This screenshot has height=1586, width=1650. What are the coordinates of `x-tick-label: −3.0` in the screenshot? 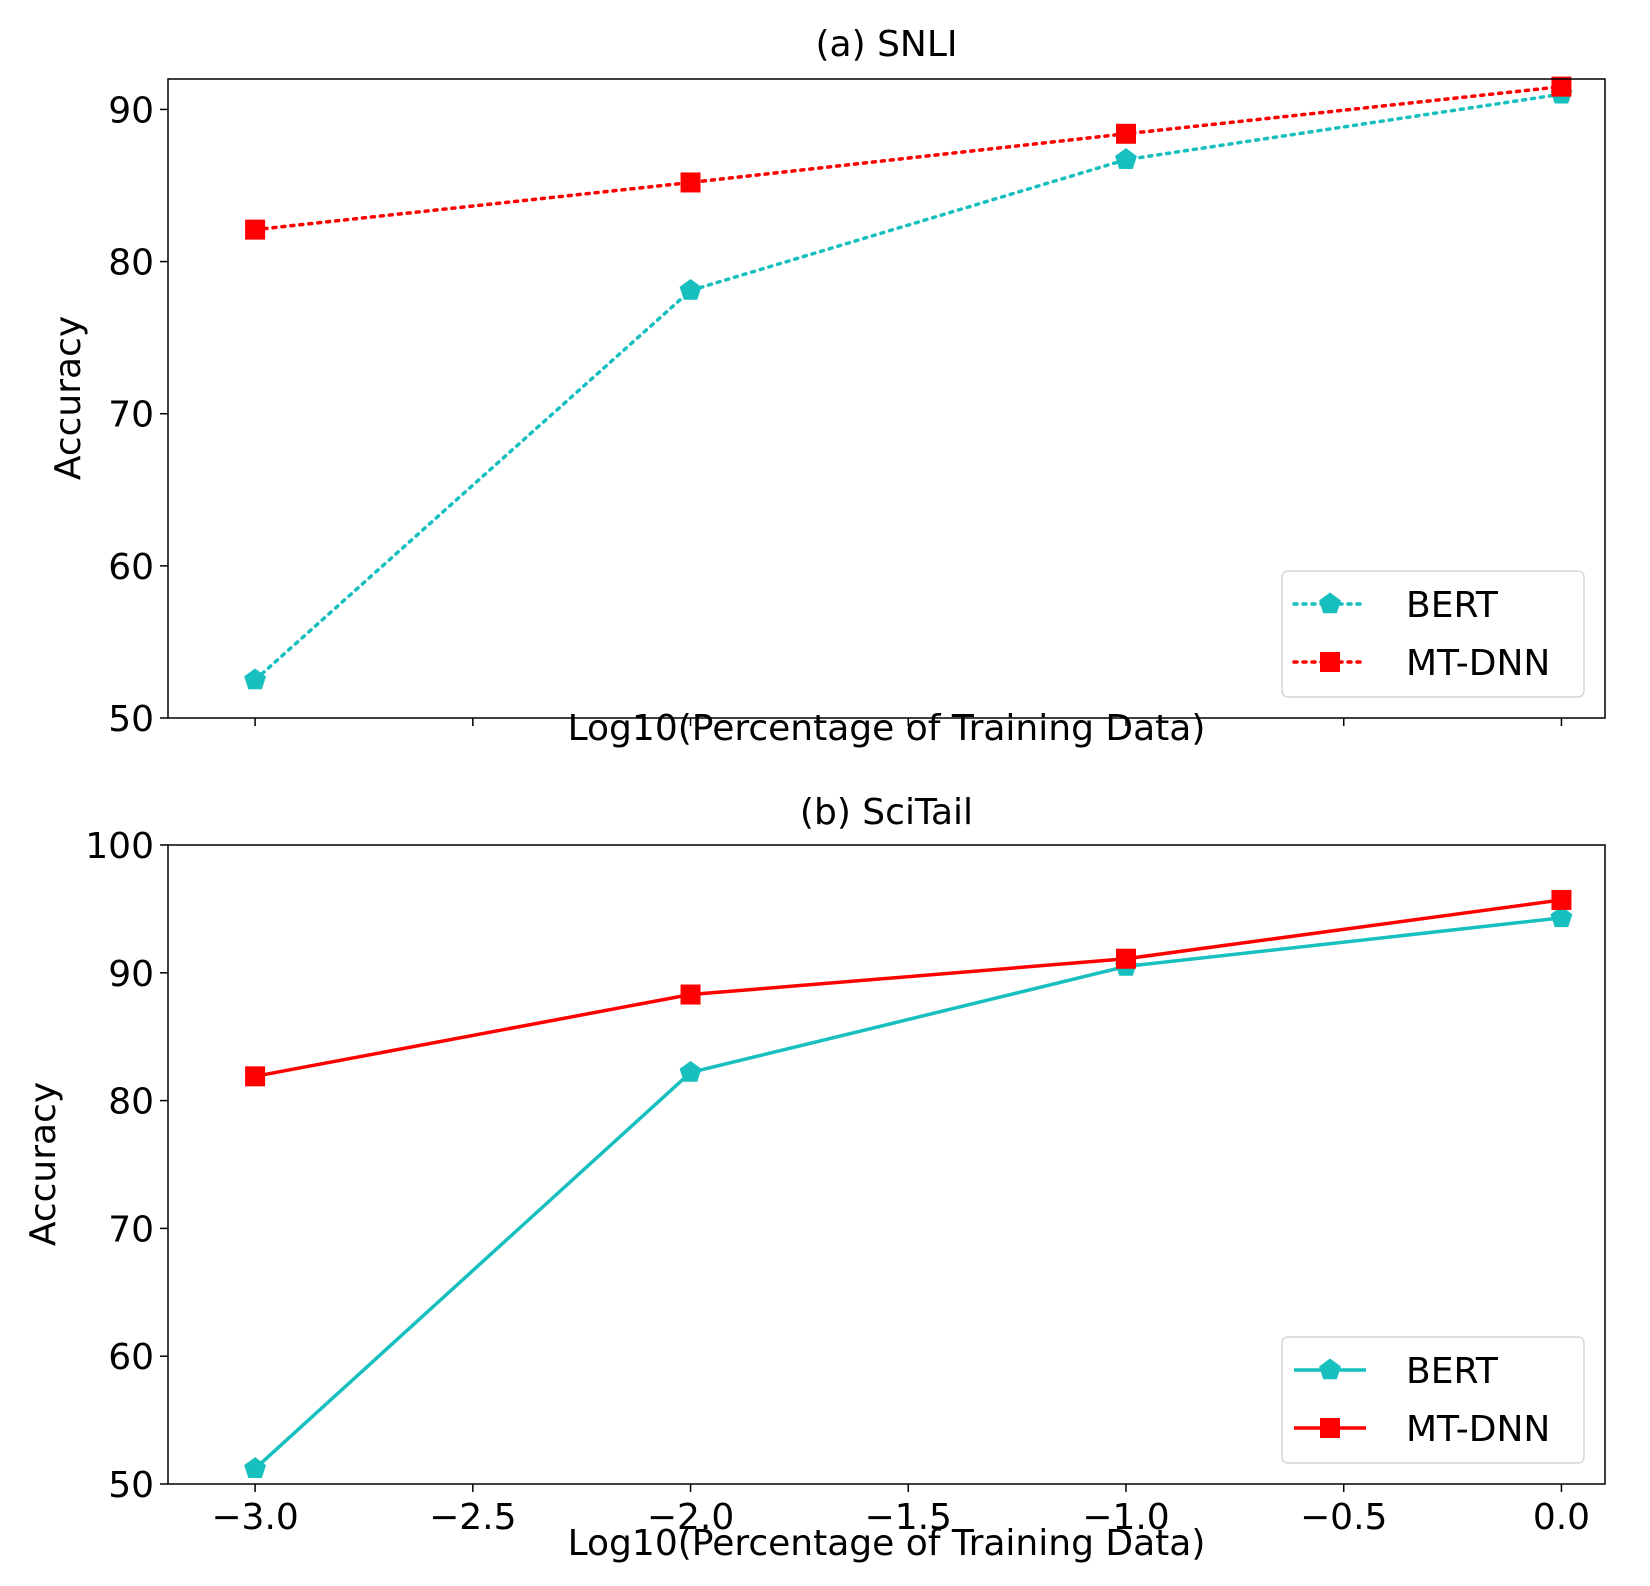 It's located at (254, 1517).